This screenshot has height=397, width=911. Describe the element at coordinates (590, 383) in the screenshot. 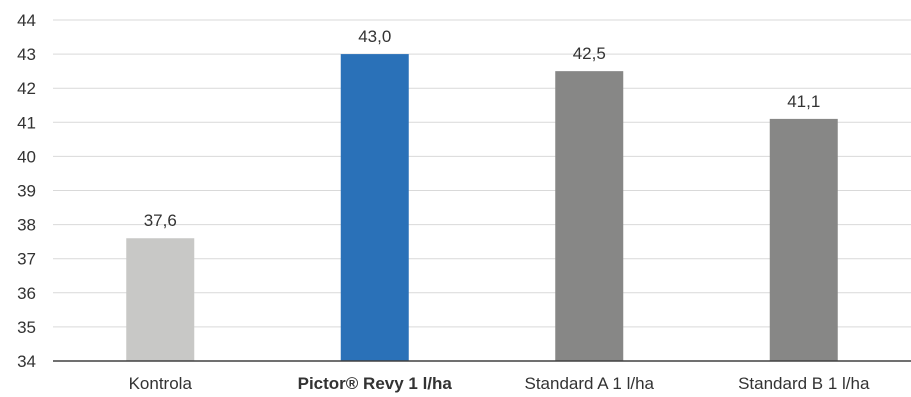

I see `x-category-label: Standard A 1 l/ha` at that location.